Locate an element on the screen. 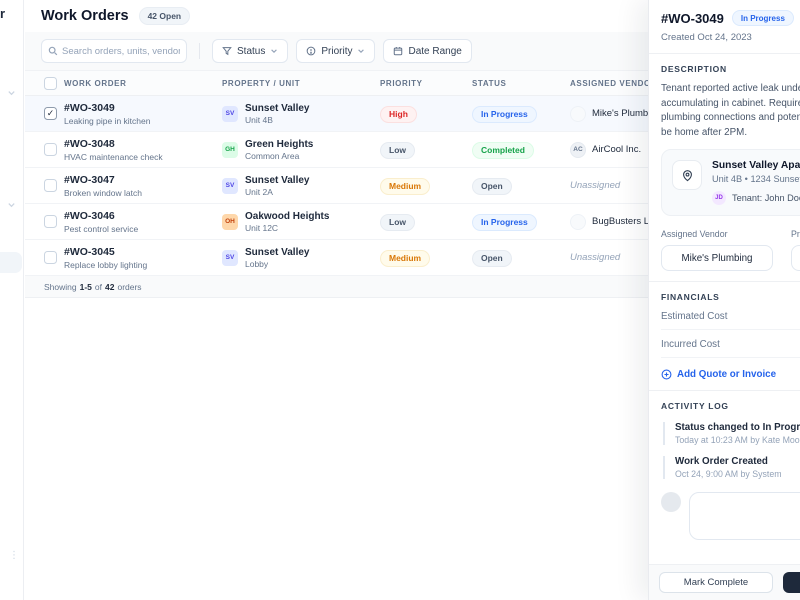 This screenshot has width=800, height=600. col-priority: PRIORITY is located at coordinates (401, 83).